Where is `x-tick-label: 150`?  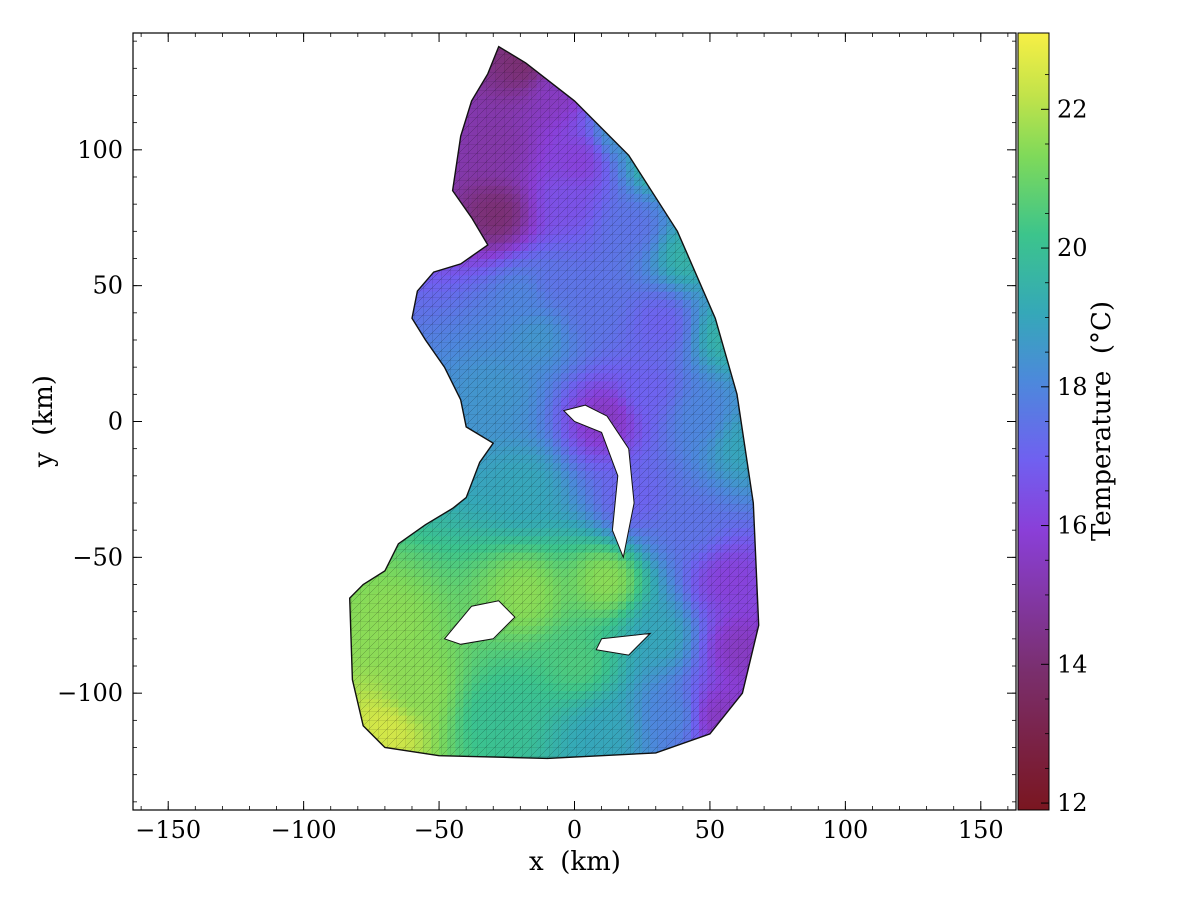 x-tick-label: 150 is located at coordinates (981, 830).